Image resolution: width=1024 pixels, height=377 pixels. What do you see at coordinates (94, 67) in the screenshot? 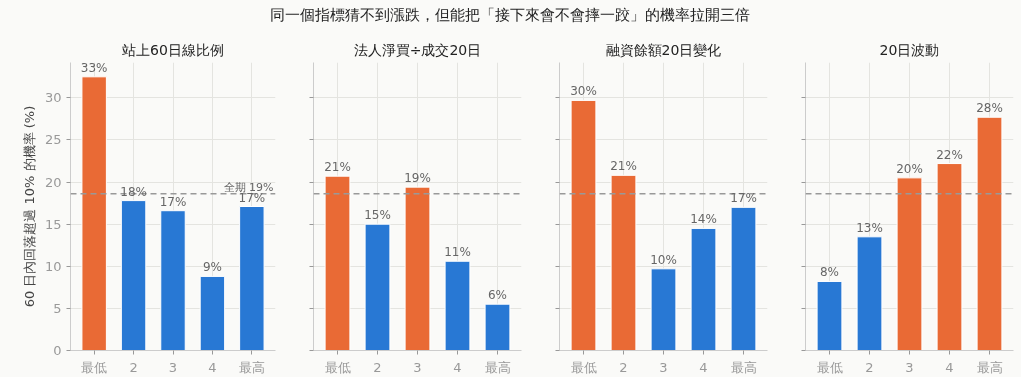
I see `data-label: 33%` at bounding box center [94, 67].